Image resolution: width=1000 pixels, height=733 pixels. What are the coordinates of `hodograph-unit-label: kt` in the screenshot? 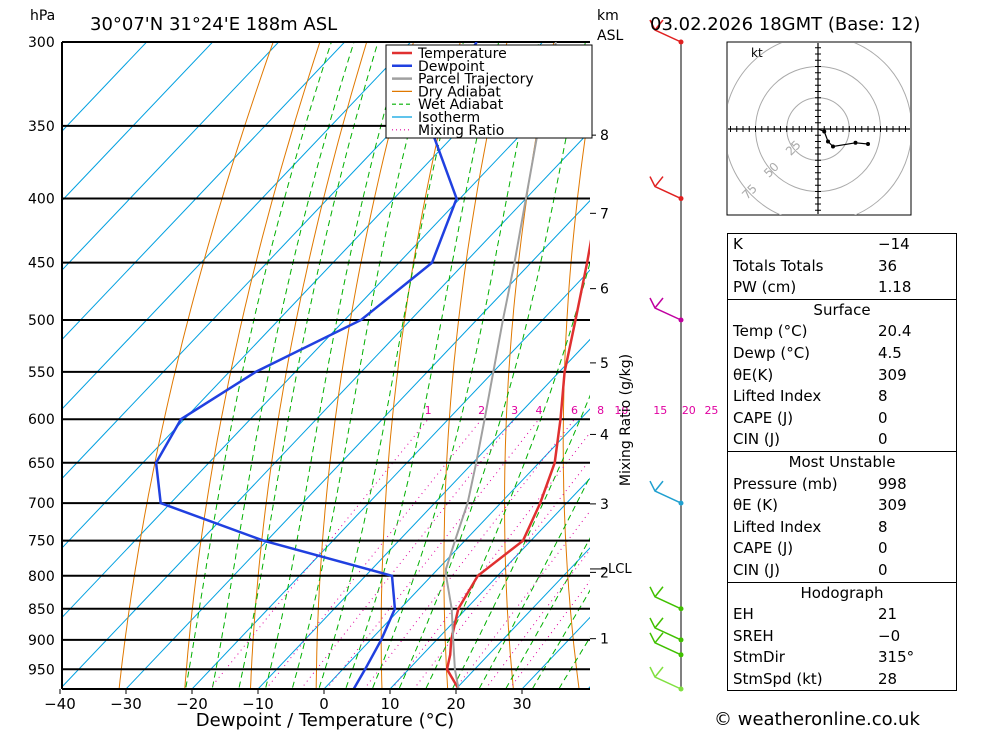 It's located at (757, 53).